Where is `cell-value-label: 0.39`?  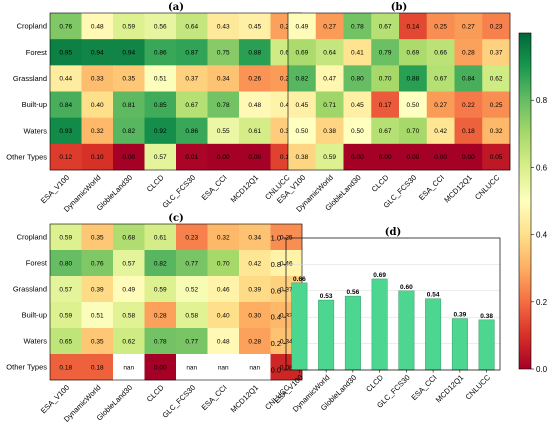
cell-value-label: 0.39 is located at coordinates (97, 289).